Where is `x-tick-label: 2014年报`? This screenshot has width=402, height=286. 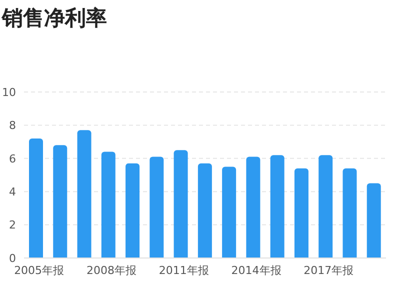 x-tick-label: 2014年报 is located at coordinates (256, 270).